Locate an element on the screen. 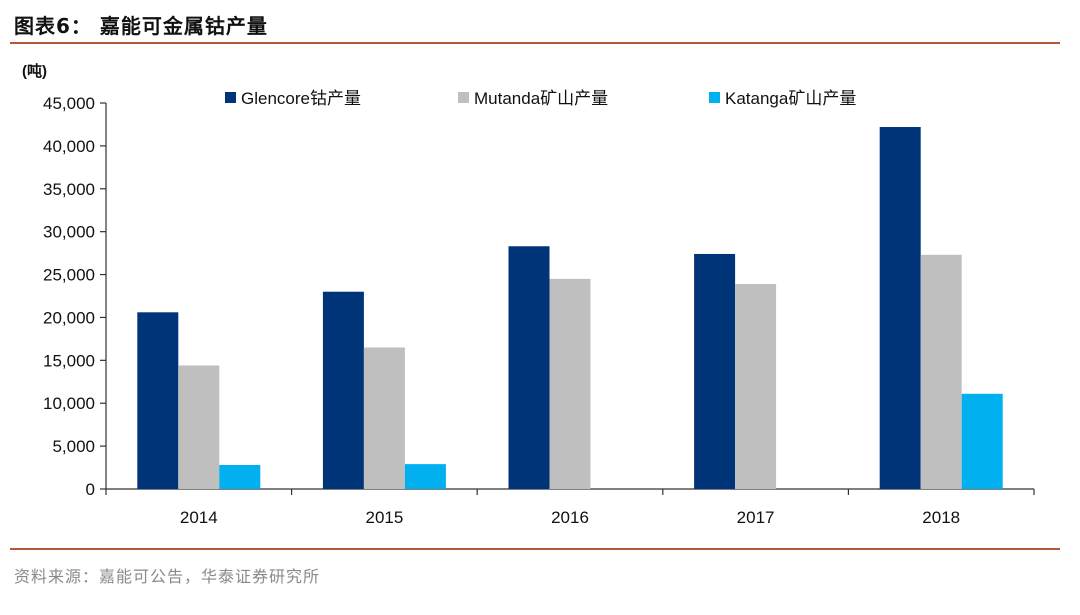 The width and height of the screenshot is (1080, 615). x-tick-label: 2016 is located at coordinates (570, 517).